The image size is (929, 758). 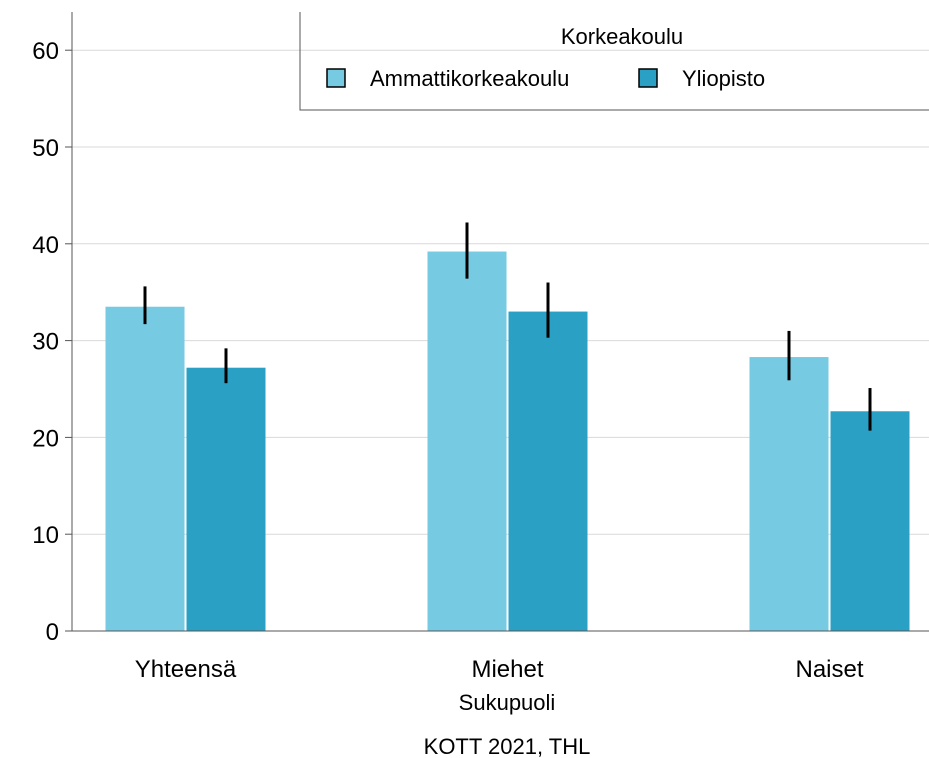 I want to click on bar-miehet-ammattikorkeakoulu, so click(x=467, y=441).